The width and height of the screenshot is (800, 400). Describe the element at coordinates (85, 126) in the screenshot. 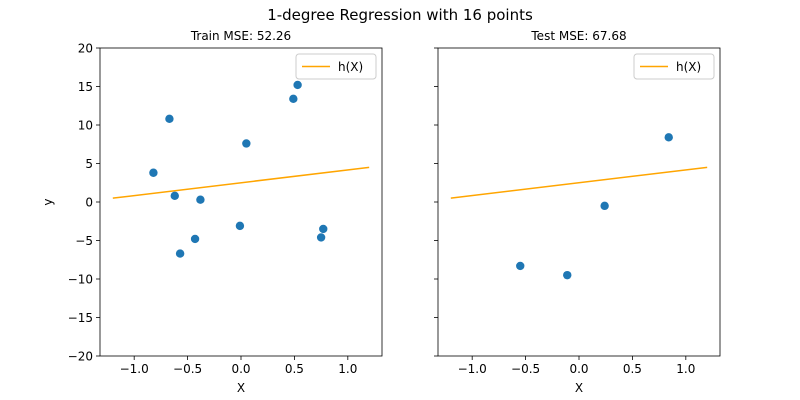

I see `train-y-tick-label: 10` at that location.